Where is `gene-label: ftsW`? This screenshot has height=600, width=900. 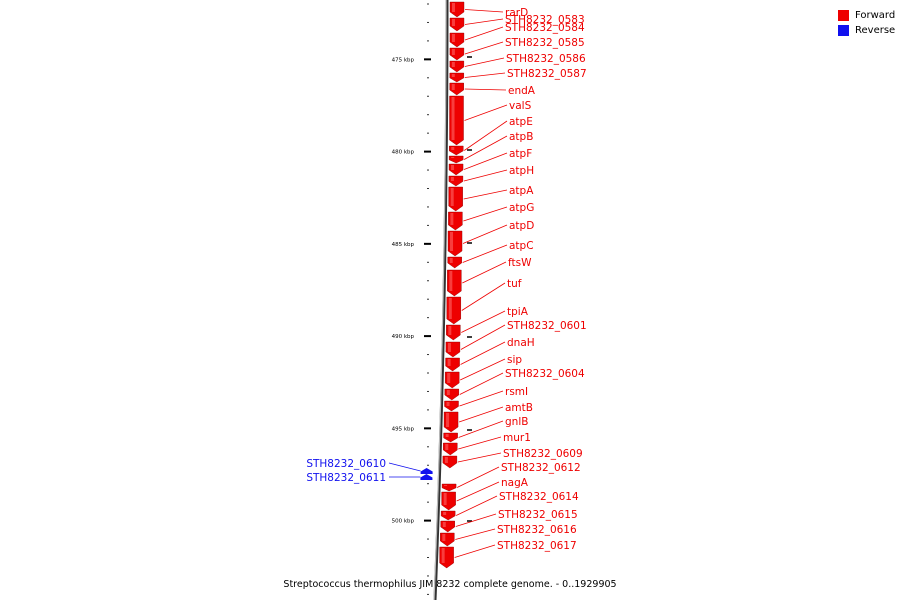 gene-label: ftsW is located at coordinates (520, 263).